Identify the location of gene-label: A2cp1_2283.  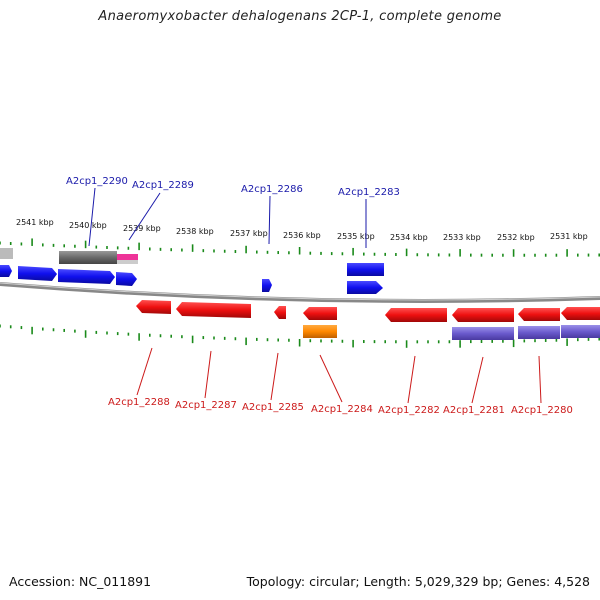
(369, 192).